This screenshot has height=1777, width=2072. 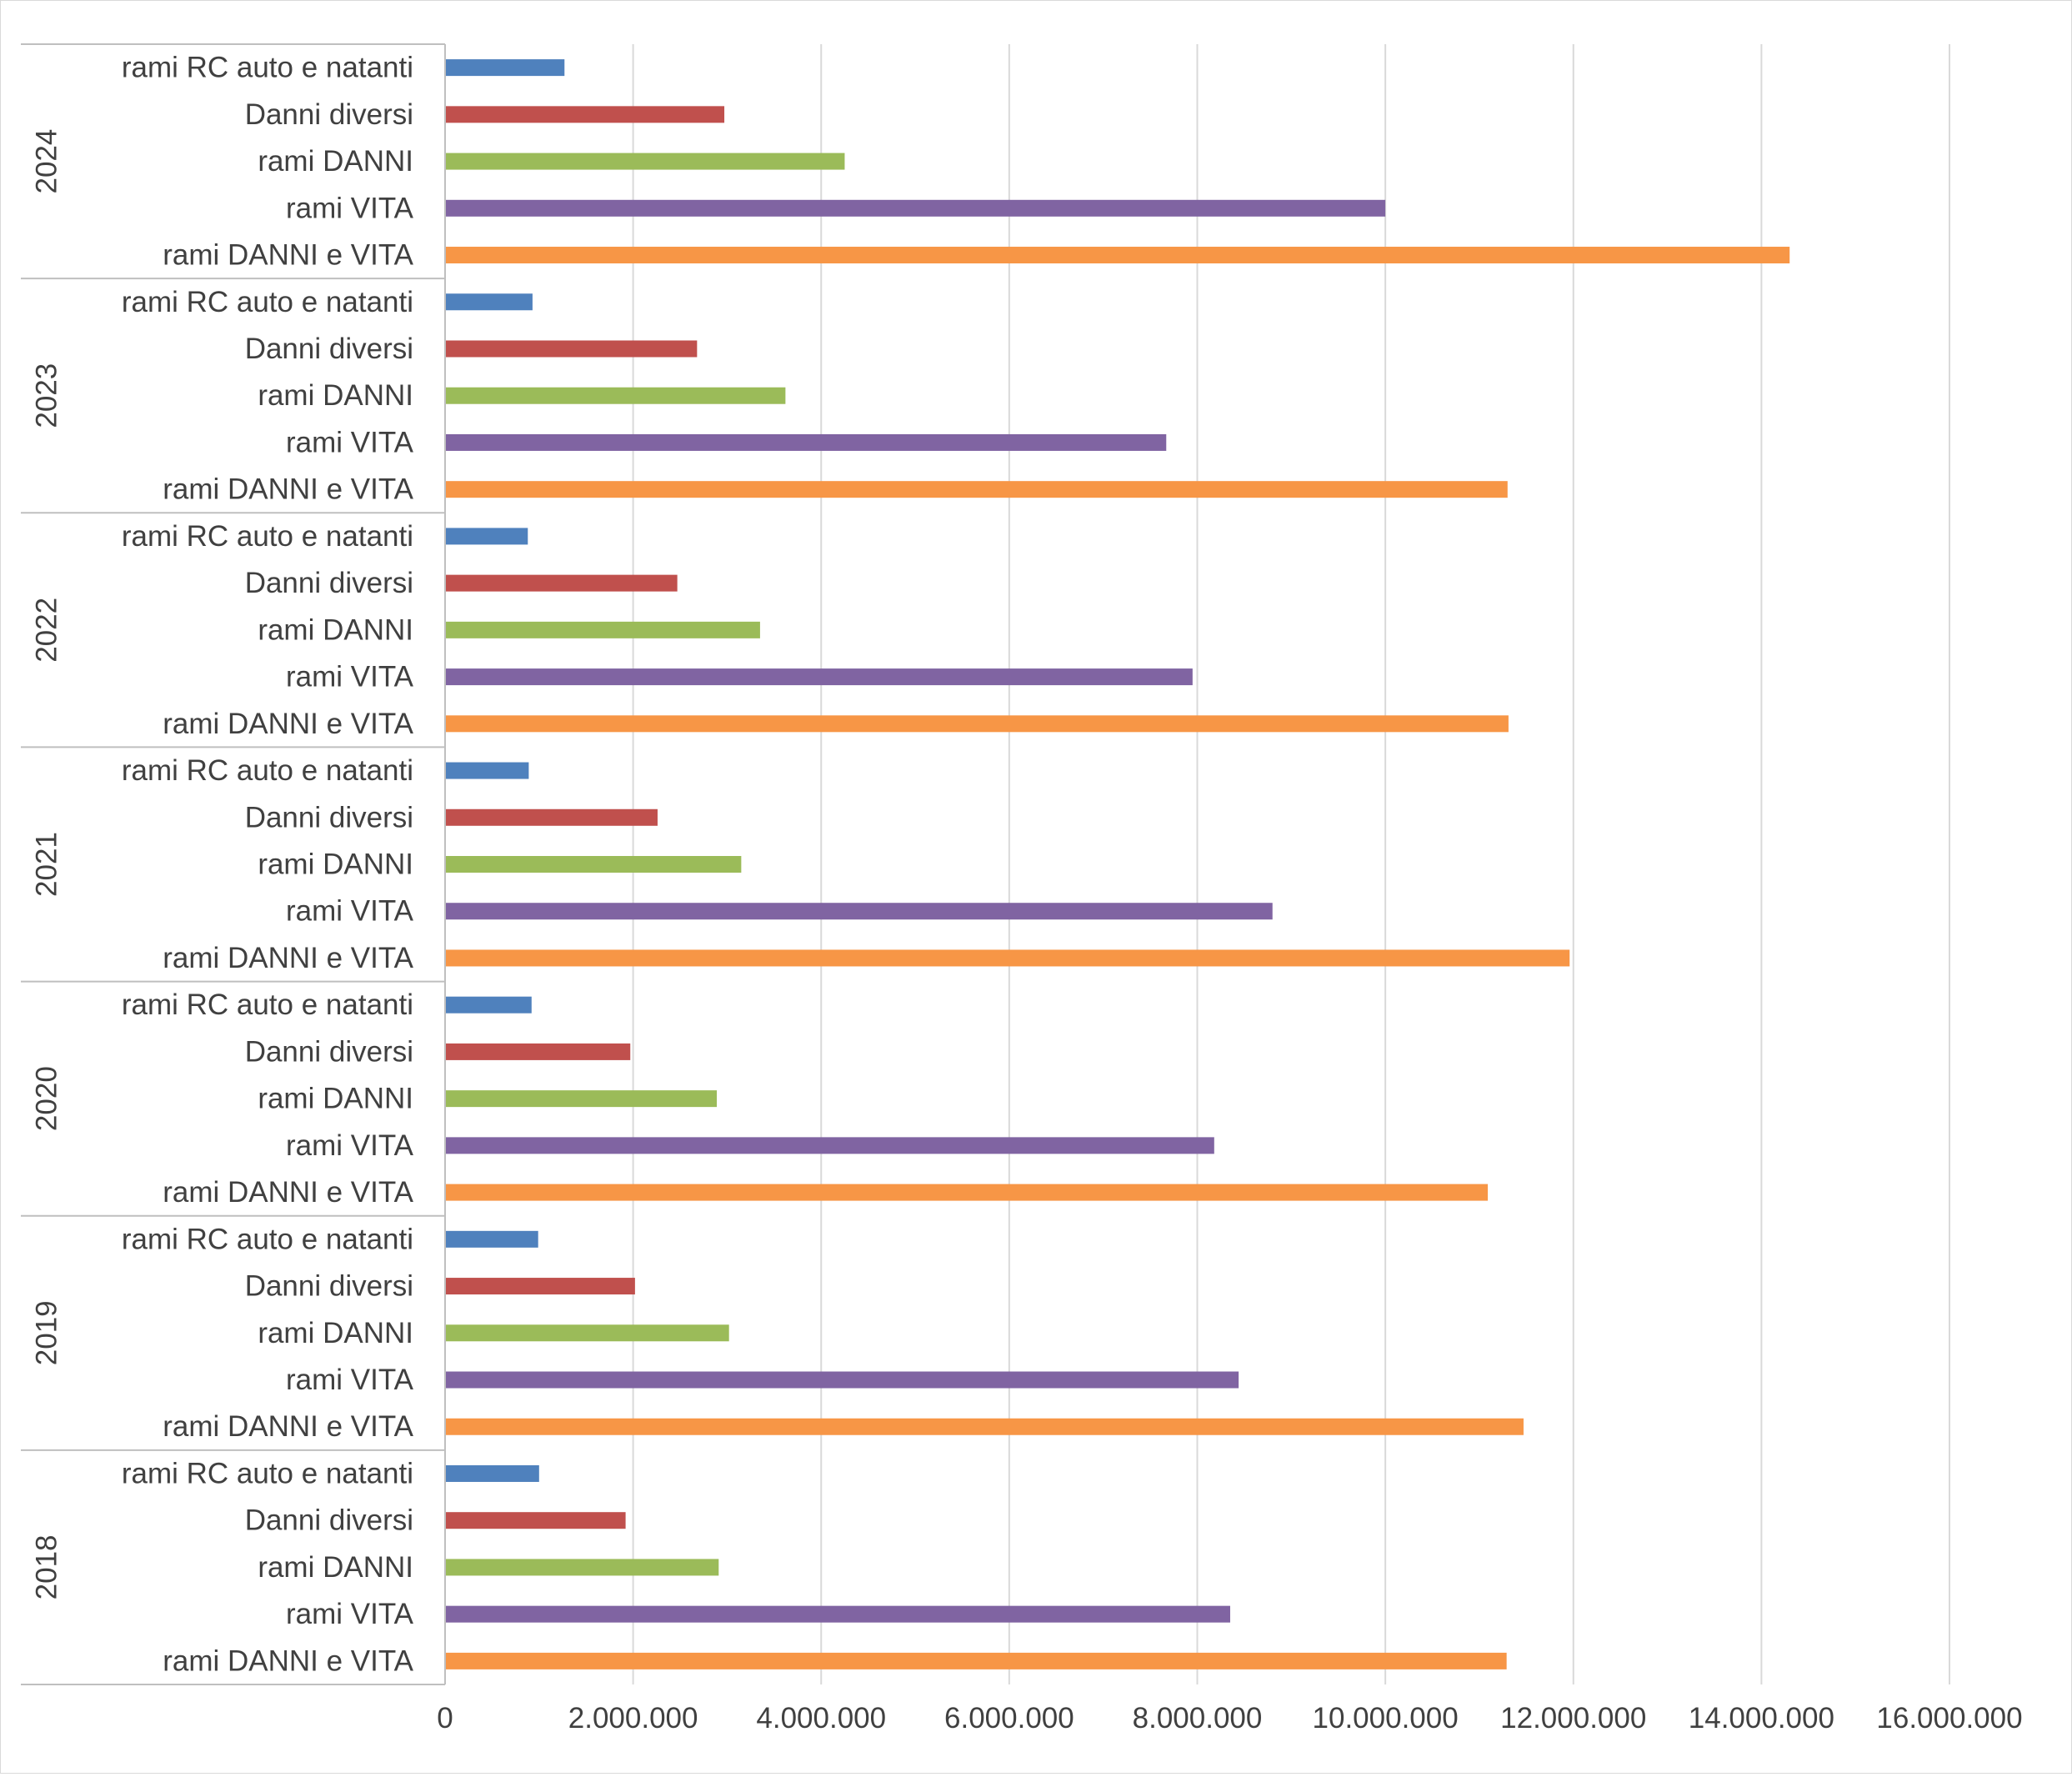 I want to click on bar-2018-rami-vita, so click(x=837, y=1614).